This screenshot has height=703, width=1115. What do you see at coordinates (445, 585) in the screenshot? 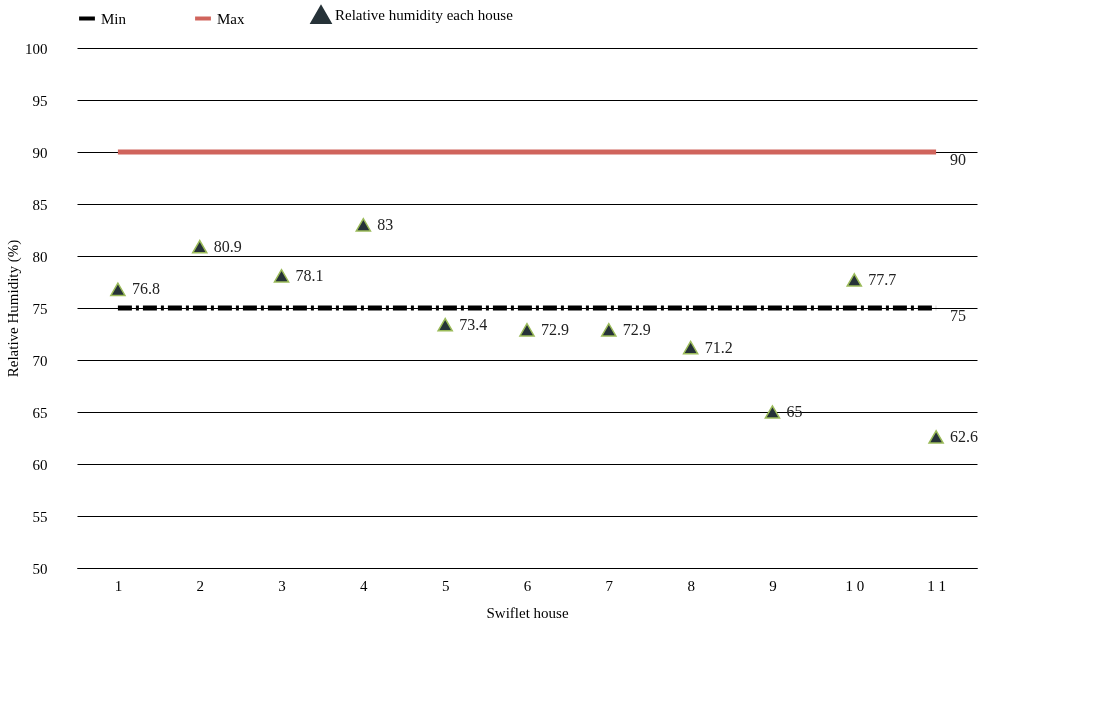
I see `x-tick-label: 5` at bounding box center [445, 585].